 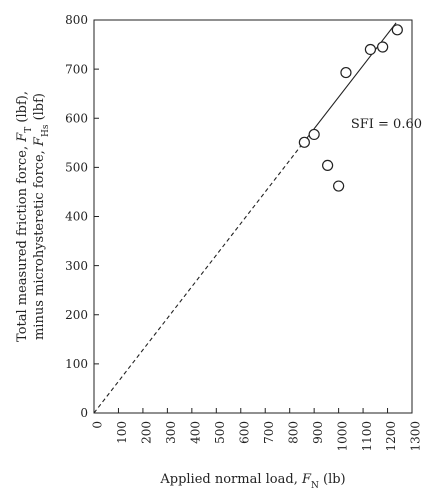 What do you see at coordinates (76, 364) in the screenshot?
I see `y-tick-label: 100` at bounding box center [76, 364].